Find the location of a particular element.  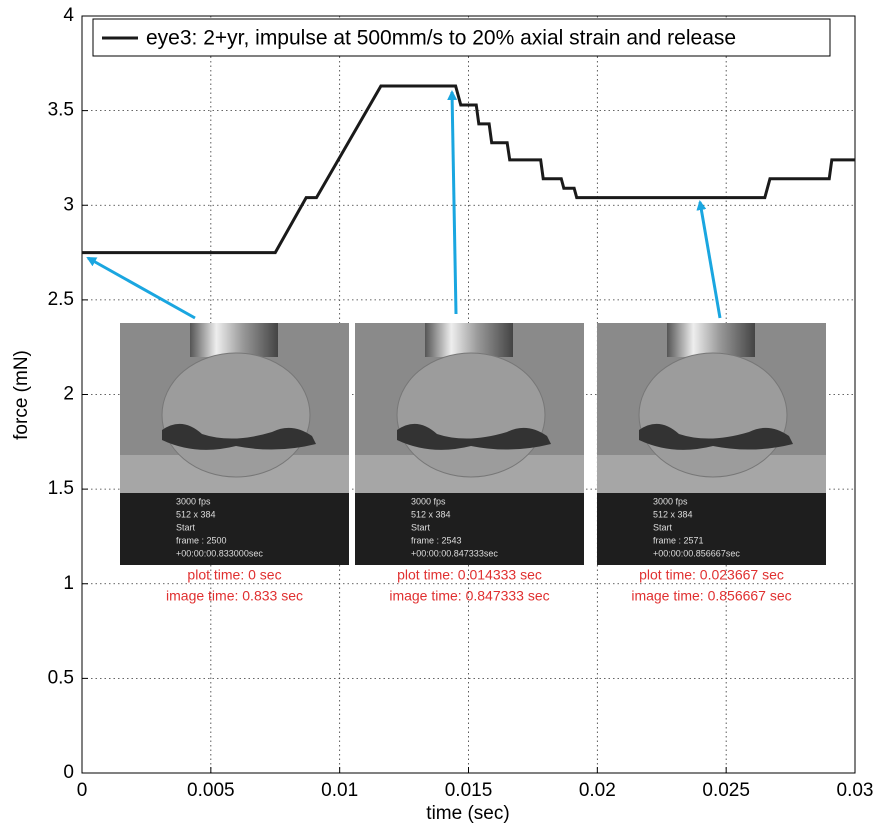

overlay-text: +00:00:00.856667sec is located at coordinates (696, 553).